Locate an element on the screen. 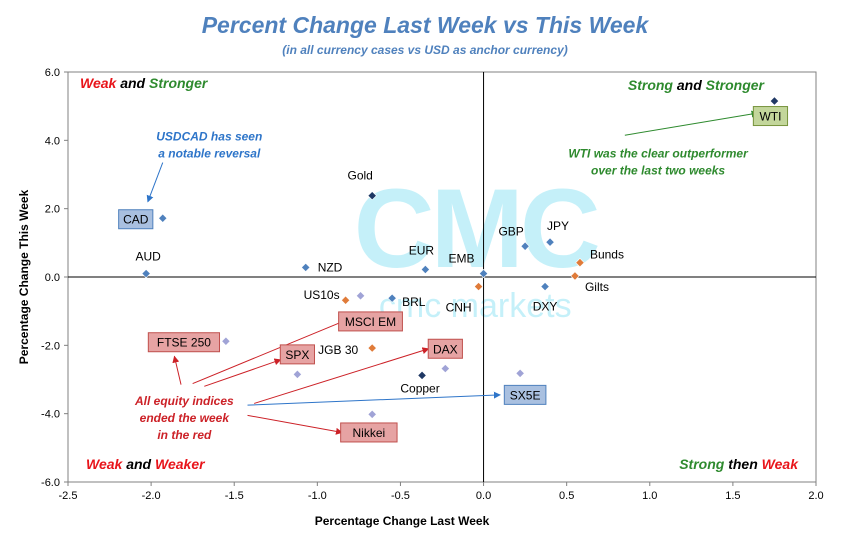 Image resolution: width=850 pixels, height=540 pixels. annotation-0: USDCAD has seen a notable reversal is located at coordinates (209, 144).